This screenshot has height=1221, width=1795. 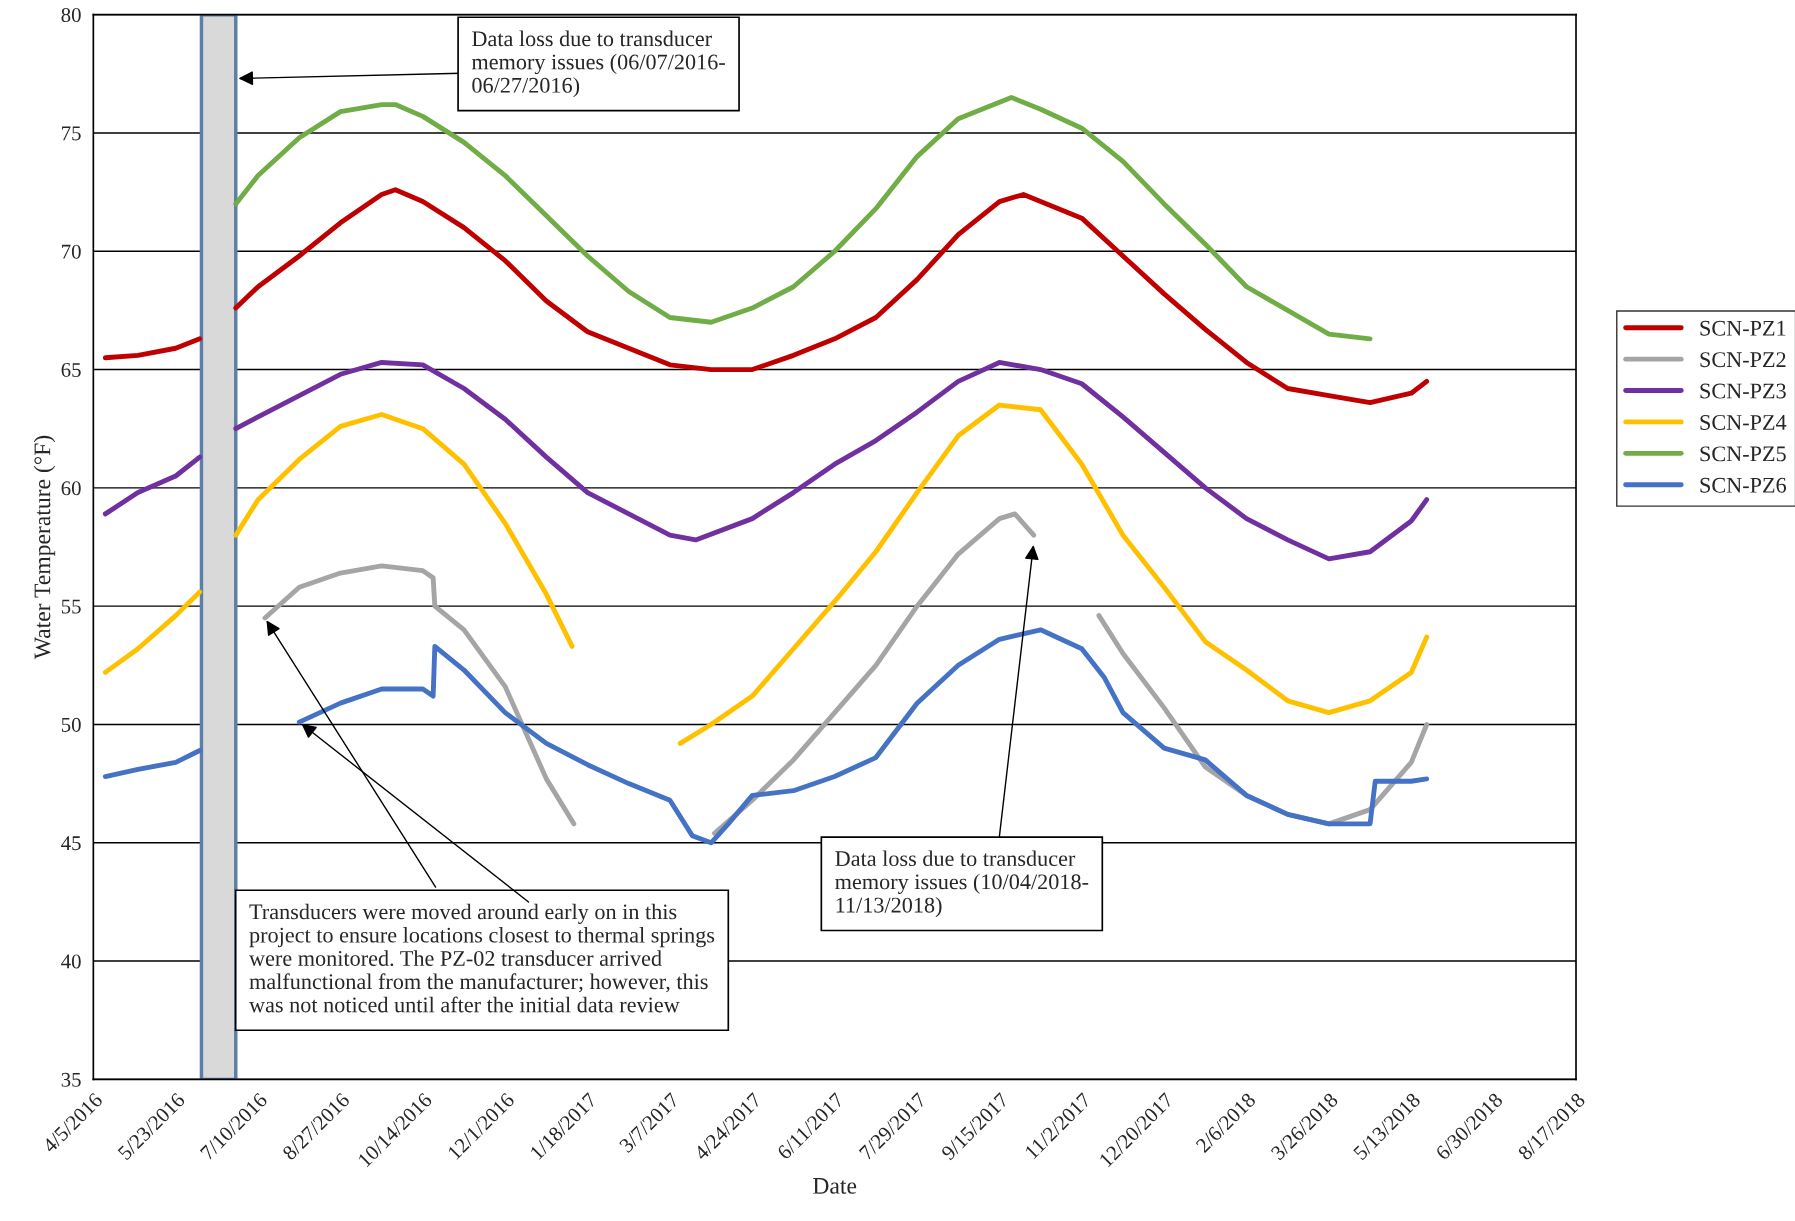 What do you see at coordinates (44, 547) in the screenshot?
I see `y-axis-title: Water Temperature (°F)` at bounding box center [44, 547].